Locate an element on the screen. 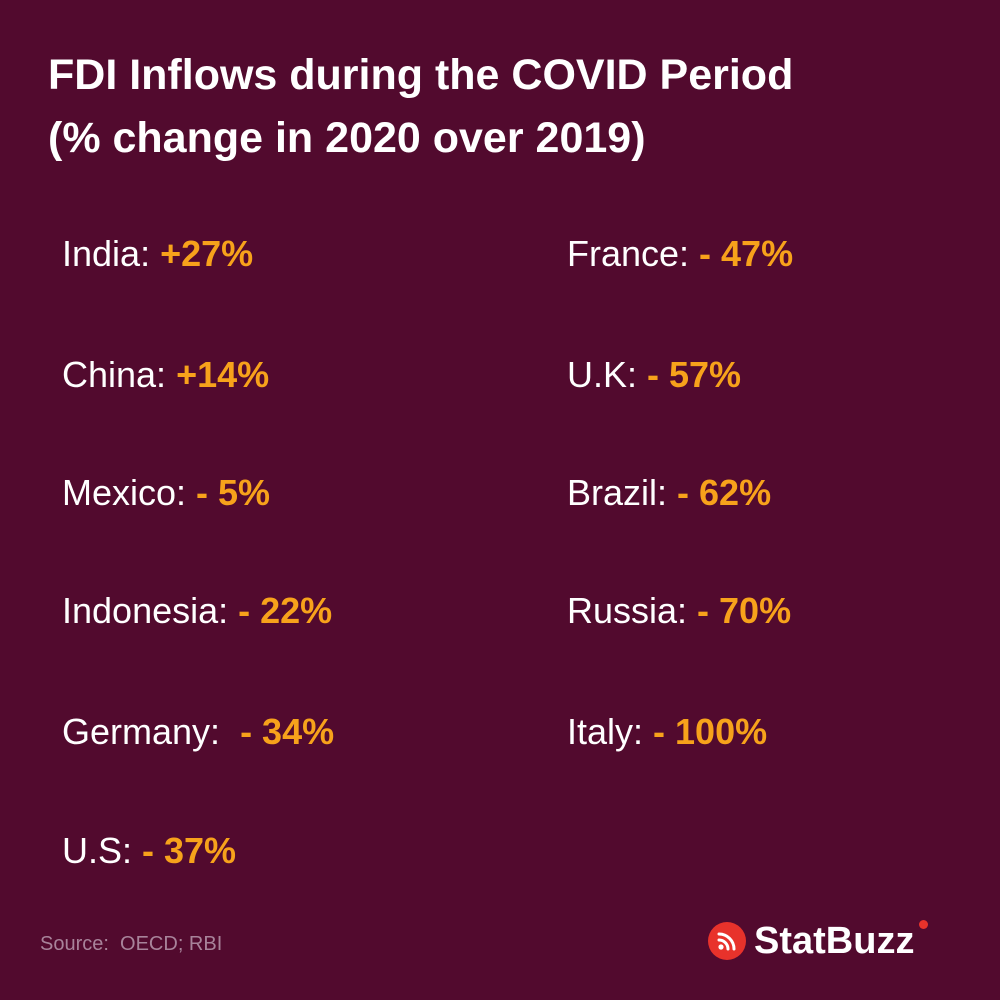 The width and height of the screenshot is (1000, 1000). stat-item-china: China: +14% is located at coordinates (165, 375).